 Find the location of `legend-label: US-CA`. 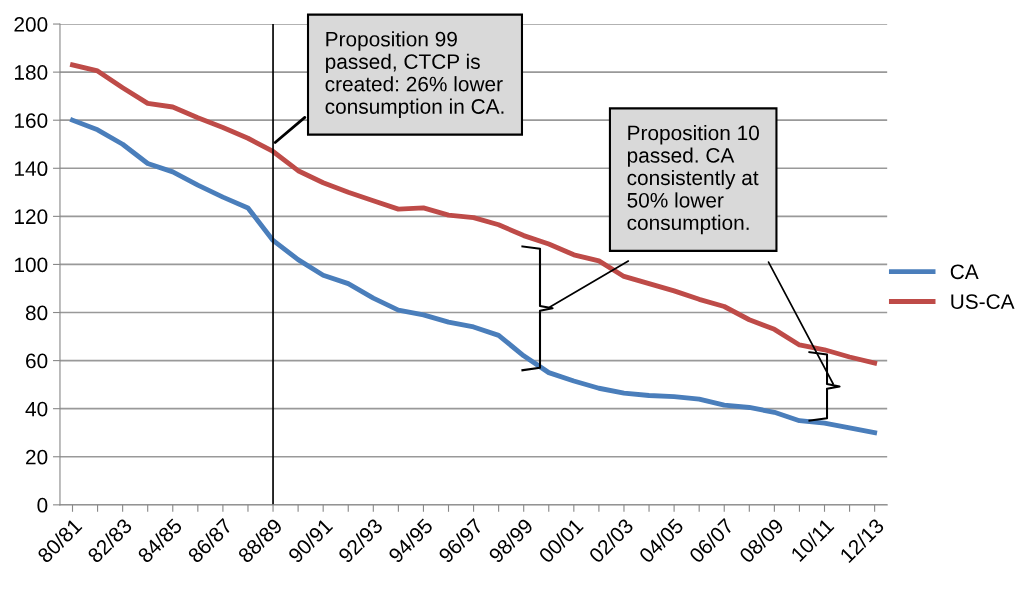

legend-label: US-CA is located at coordinates (983, 301).